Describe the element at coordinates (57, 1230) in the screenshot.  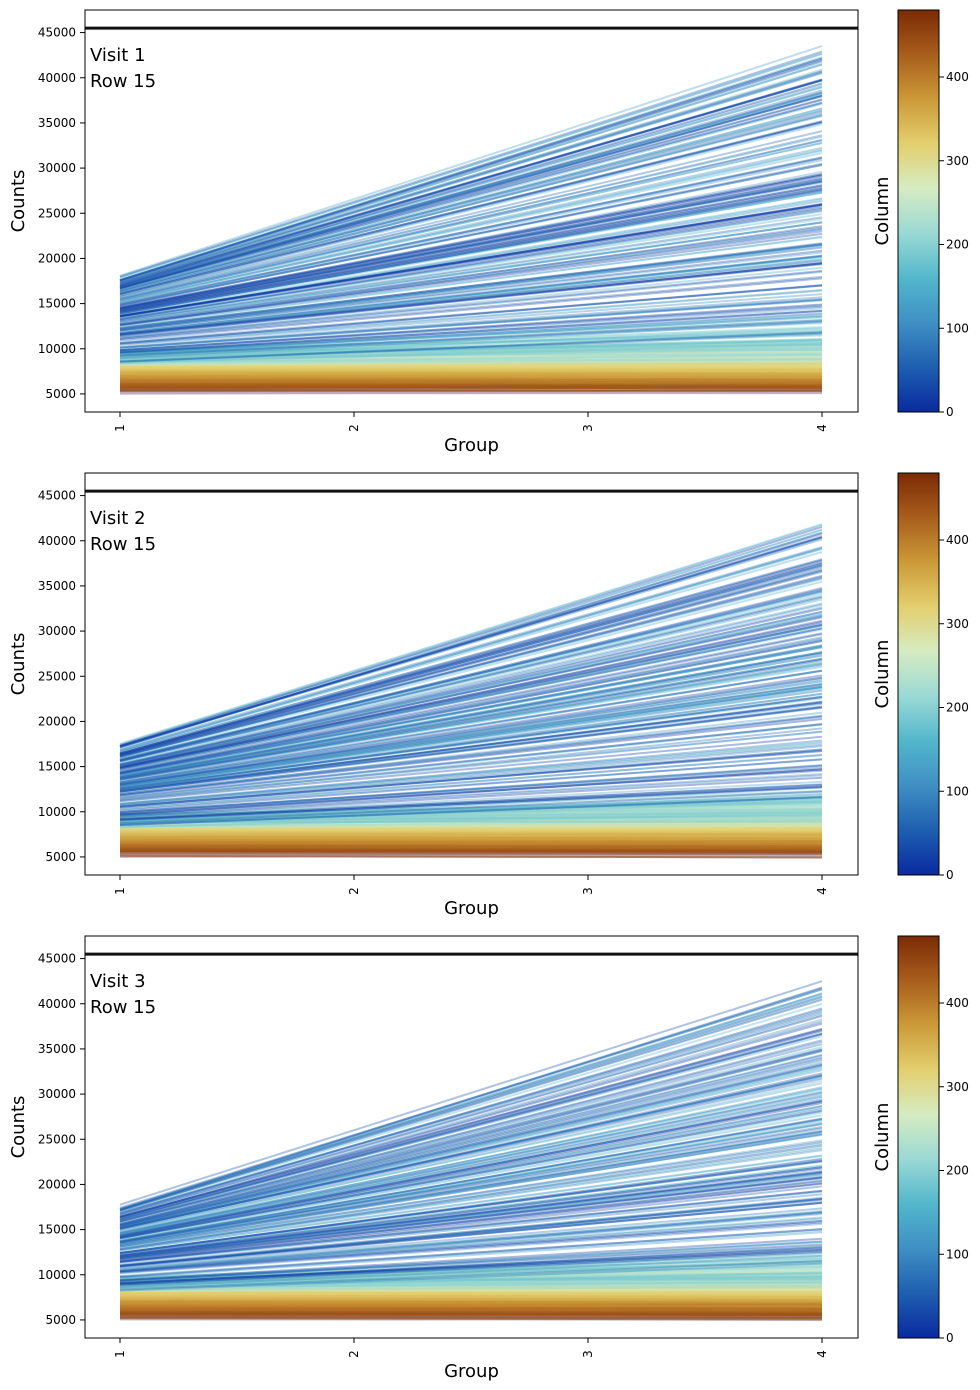
I see `y-tick-label: 15000` at that location.